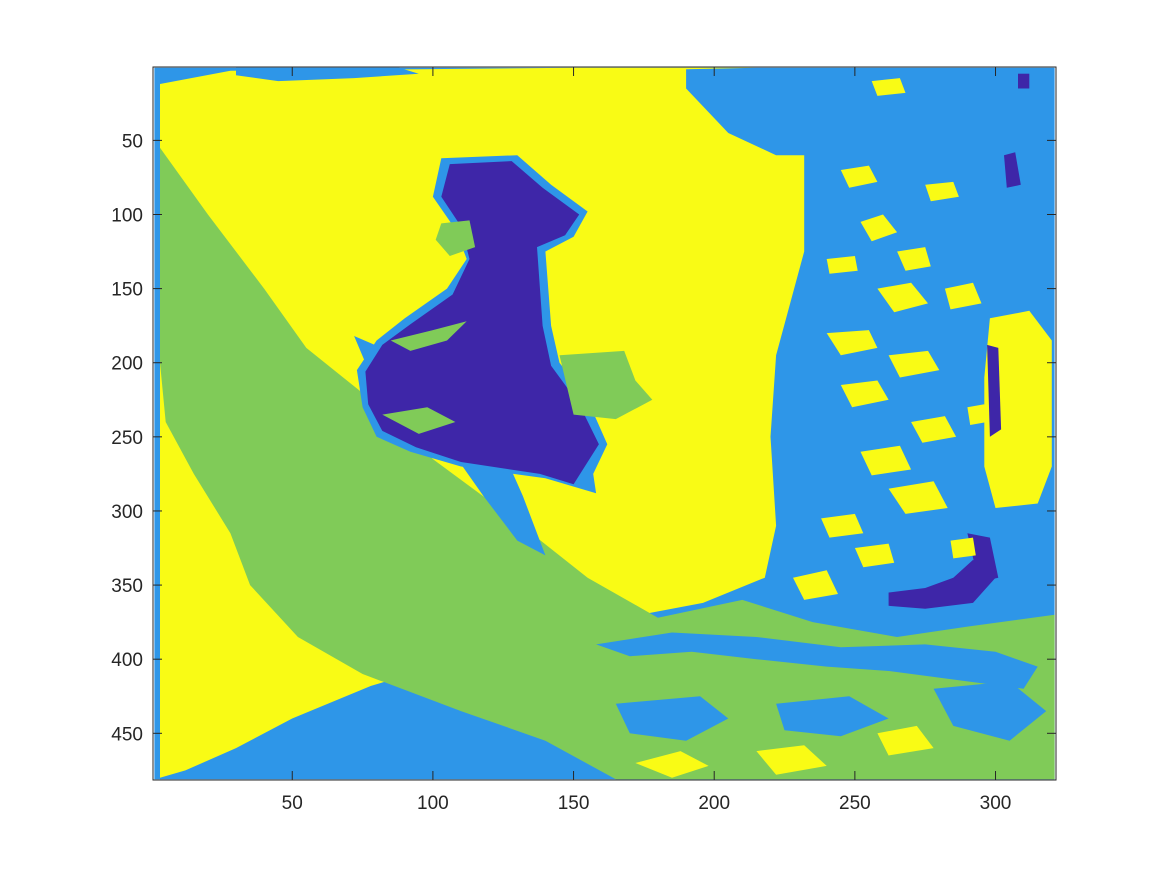 Image resolution: width=1167 pixels, height=875 pixels. I want to click on x-tick-label-1: 100, so click(433, 803).